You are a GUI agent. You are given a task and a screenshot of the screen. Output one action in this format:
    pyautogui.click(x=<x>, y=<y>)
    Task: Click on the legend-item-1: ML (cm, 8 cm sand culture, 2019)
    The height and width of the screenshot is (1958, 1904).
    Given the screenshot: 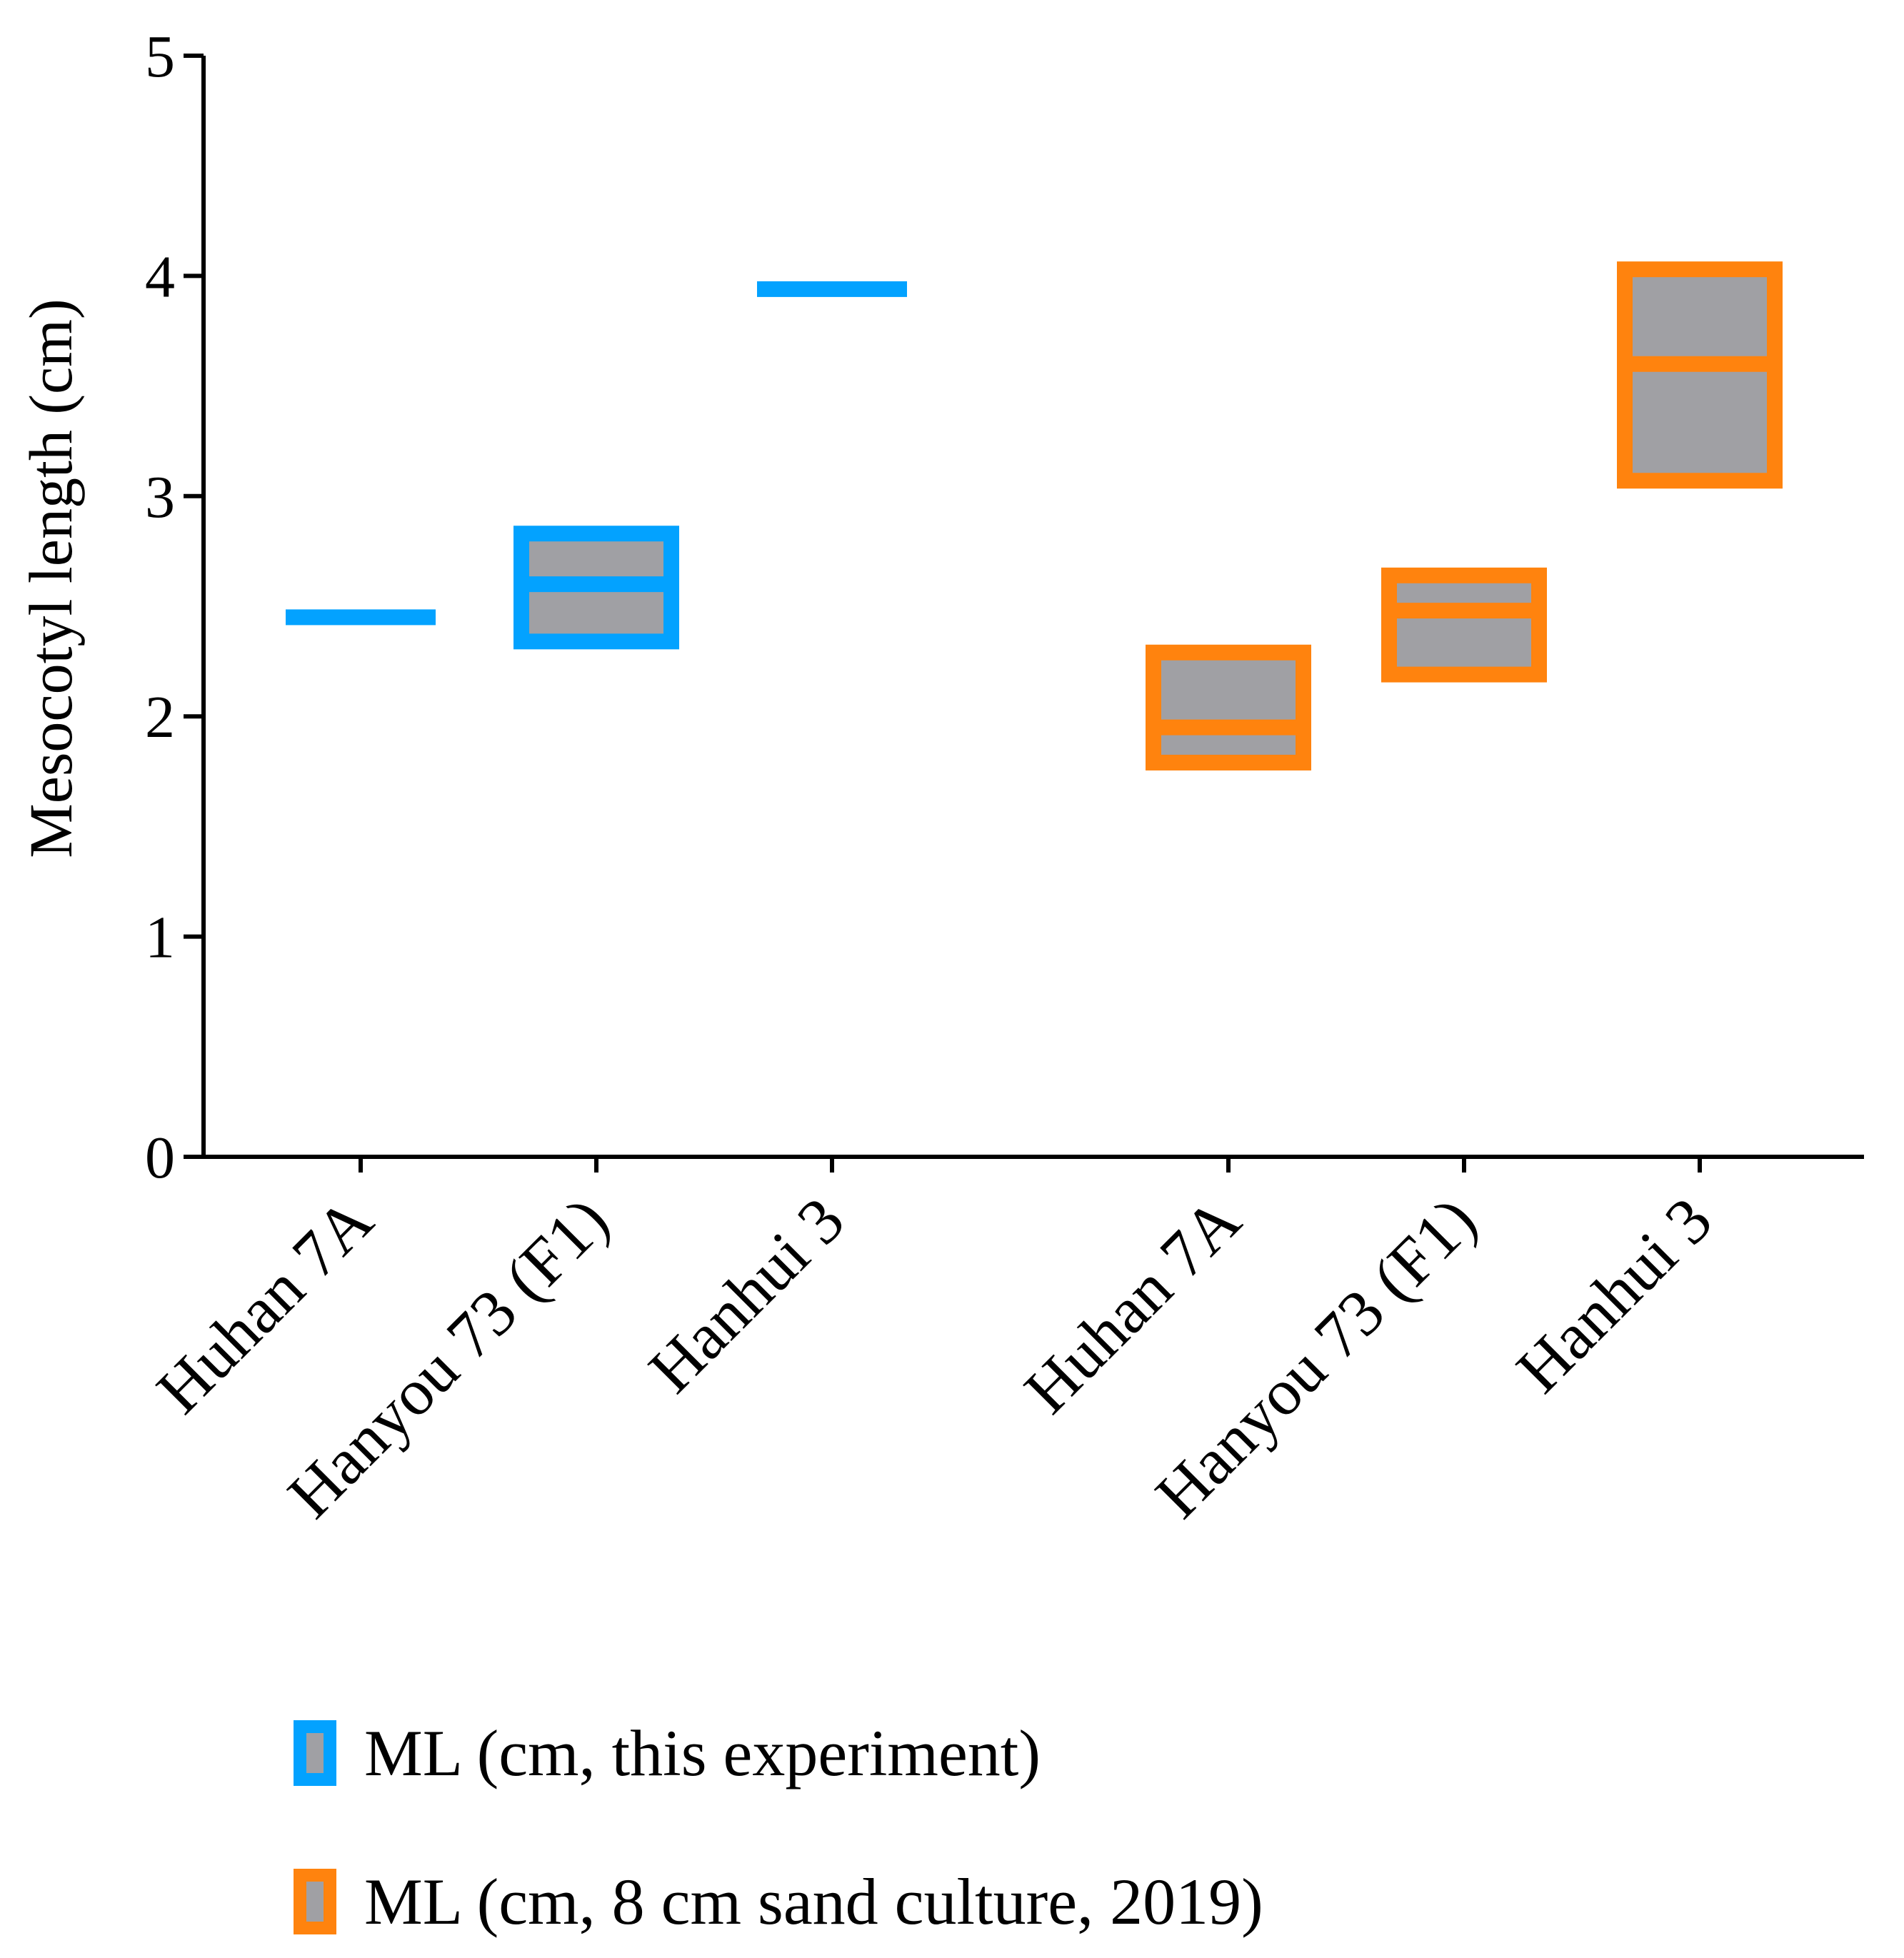 What is the action you would take?
    pyautogui.click(x=778, y=1901)
    